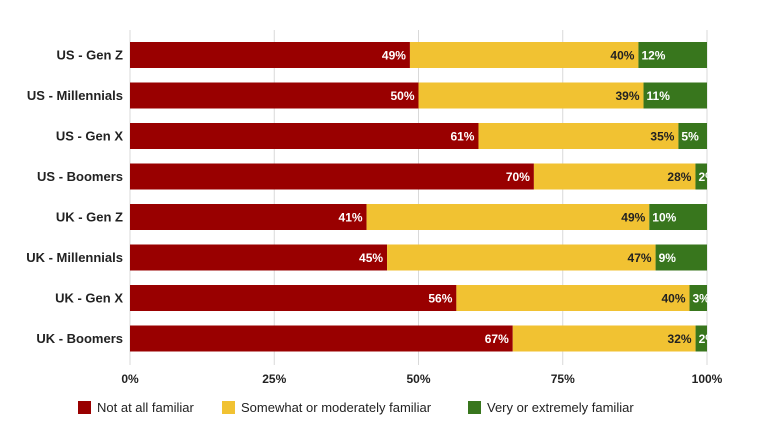 The height and width of the screenshot is (426, 769). What do you see at coordinates (130, 379) in the screenshot?
I see `x-tick-label: 0%` at bounding box center [130, 379].